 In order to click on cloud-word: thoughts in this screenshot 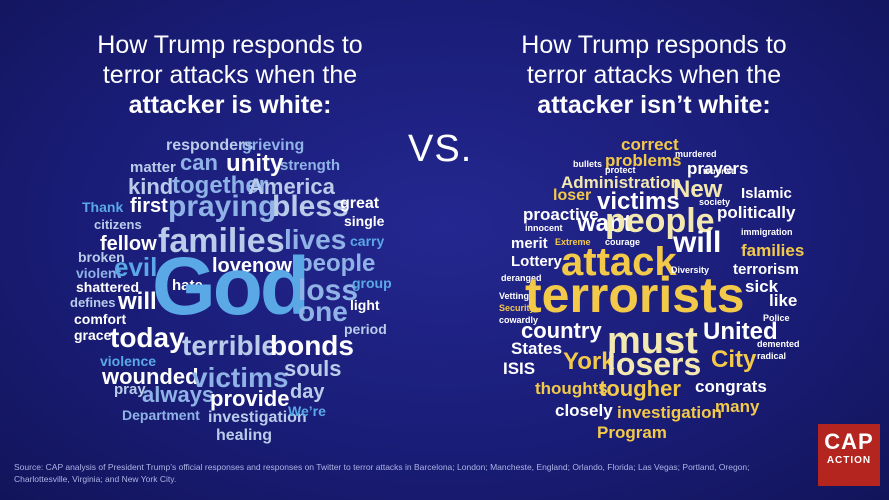, I will do `click(571, 388)`.